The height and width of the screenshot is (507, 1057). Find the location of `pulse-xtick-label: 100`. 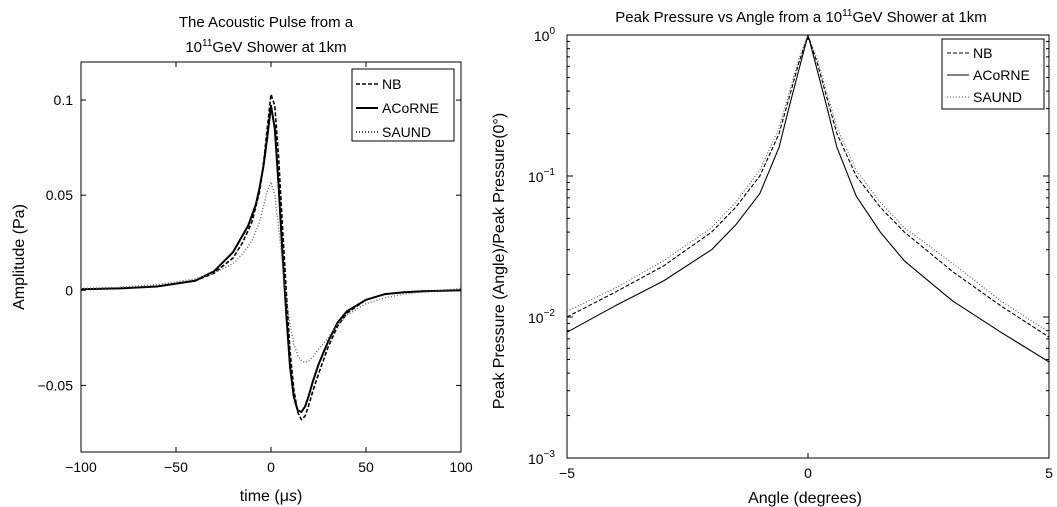

pulse-xtick-label: 100 is located at coordinates (461, 467).